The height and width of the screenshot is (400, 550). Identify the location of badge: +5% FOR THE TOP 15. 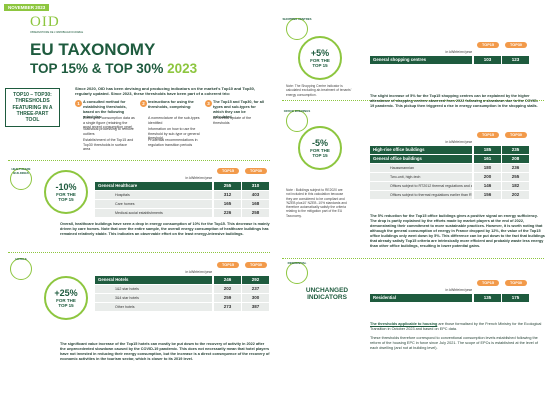
(320, 58).